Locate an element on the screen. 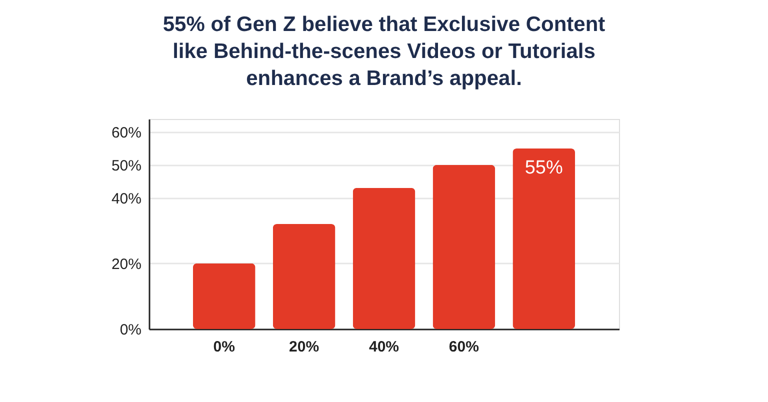  x-tick-label: 40% is located at coordinates (384, 347).